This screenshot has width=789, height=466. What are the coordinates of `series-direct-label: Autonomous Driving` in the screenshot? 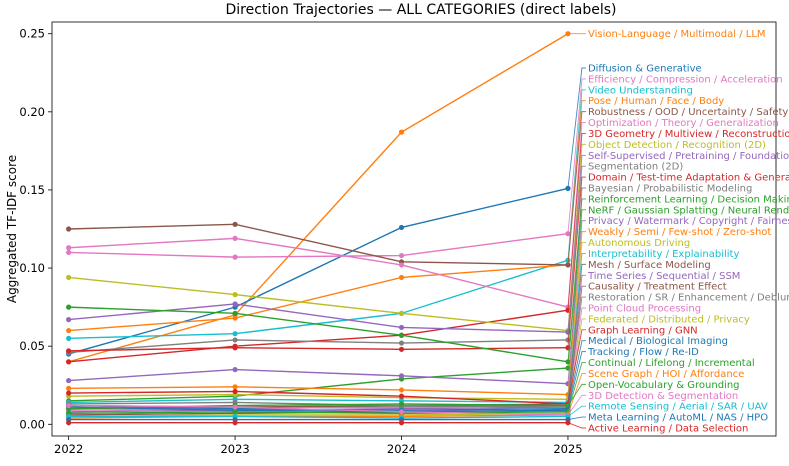 It's located at (639, 243).